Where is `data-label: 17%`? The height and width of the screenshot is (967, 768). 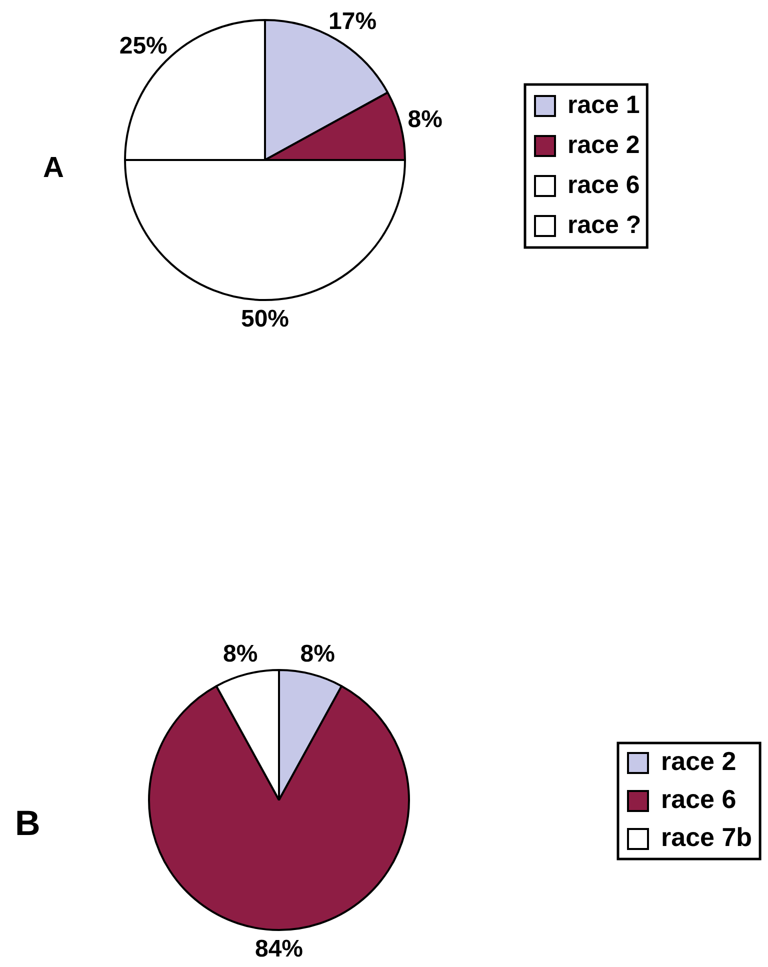 data-label: 17% is located at coordinates (352, 21).